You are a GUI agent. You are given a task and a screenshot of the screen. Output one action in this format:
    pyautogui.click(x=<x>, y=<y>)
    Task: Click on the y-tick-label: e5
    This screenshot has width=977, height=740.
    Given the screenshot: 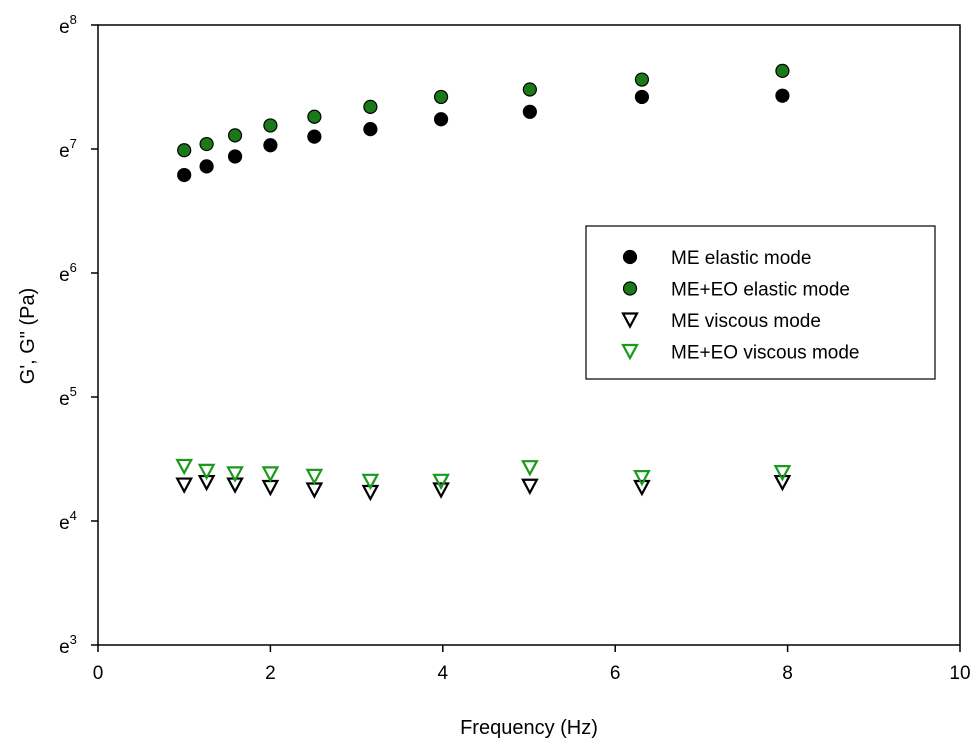 What is the action you would take?
    pyautogui.click(x=68, y=397)
    